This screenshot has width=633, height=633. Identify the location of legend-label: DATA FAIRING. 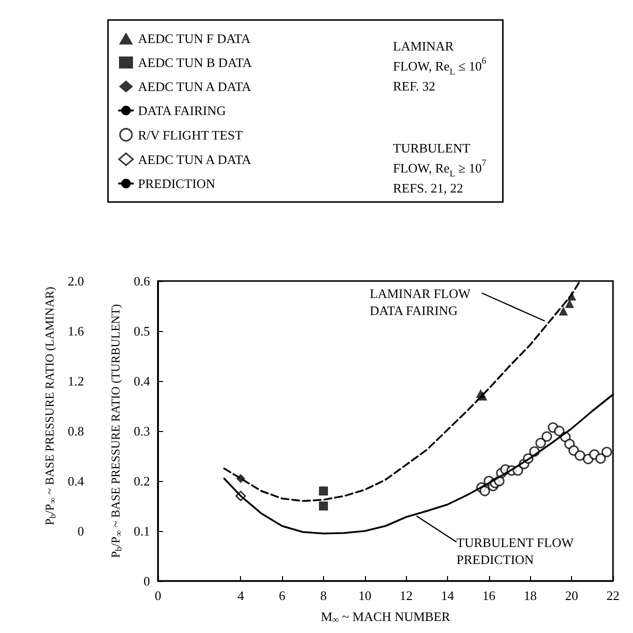
(182, 110).